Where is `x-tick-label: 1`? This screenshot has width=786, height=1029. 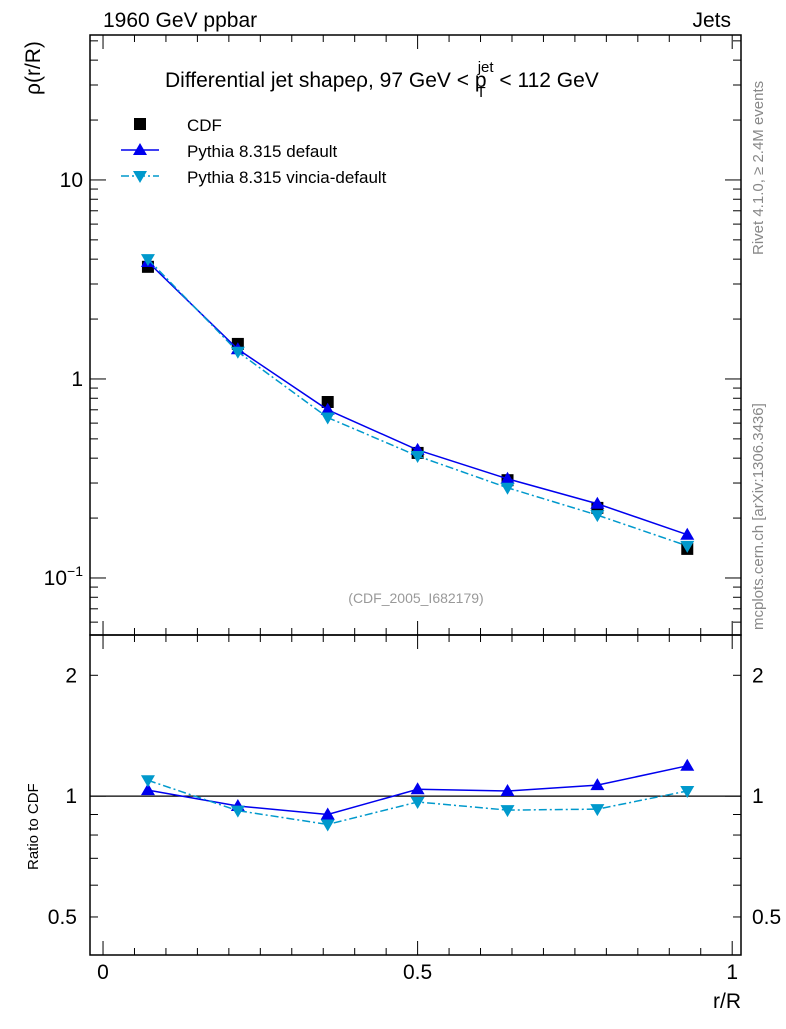 x-tick-label: 1 is located at coordinates (732, 972).